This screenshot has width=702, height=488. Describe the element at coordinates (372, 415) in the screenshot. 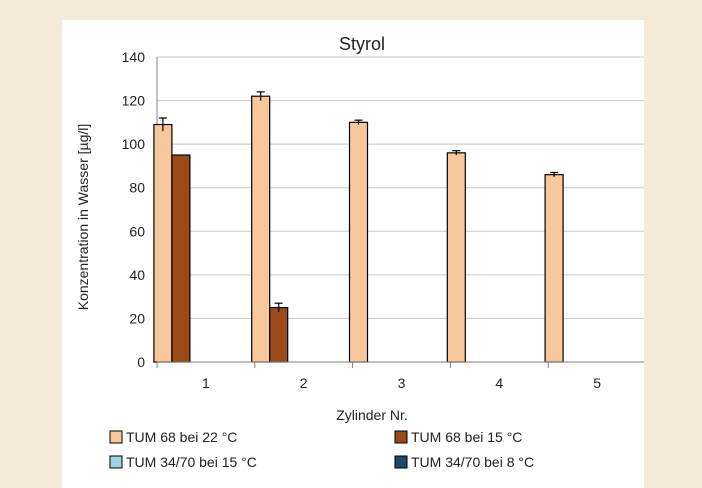

I see `x-axis-title: Zylinder Nr.` at that location.